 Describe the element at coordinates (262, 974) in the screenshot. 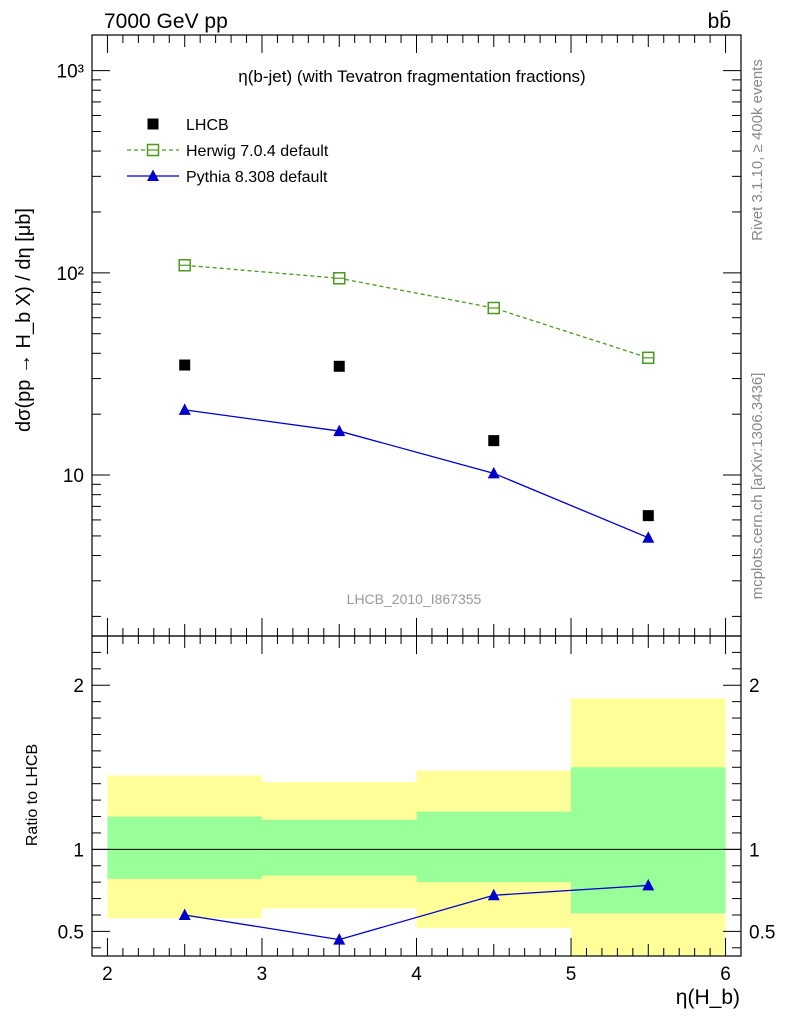

I see `x-tick-label: 3` at that location.